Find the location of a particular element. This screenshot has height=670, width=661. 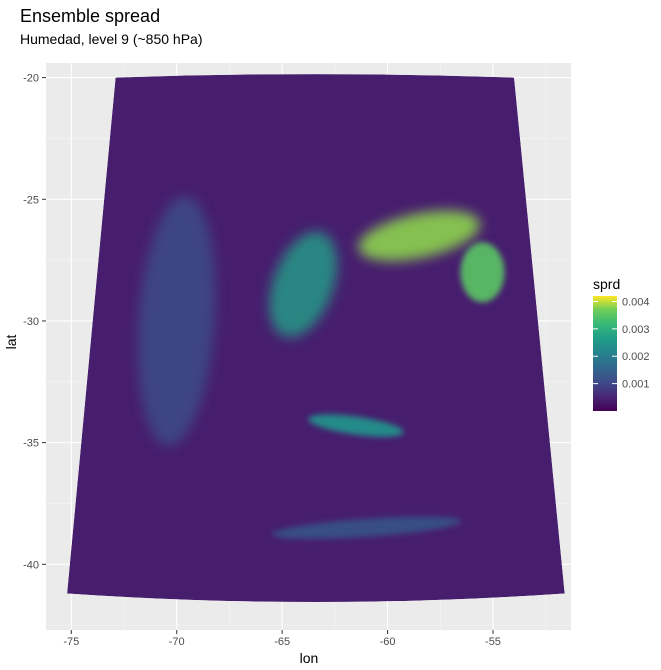

legend-title: sprd is located at coordinates (606, 284).